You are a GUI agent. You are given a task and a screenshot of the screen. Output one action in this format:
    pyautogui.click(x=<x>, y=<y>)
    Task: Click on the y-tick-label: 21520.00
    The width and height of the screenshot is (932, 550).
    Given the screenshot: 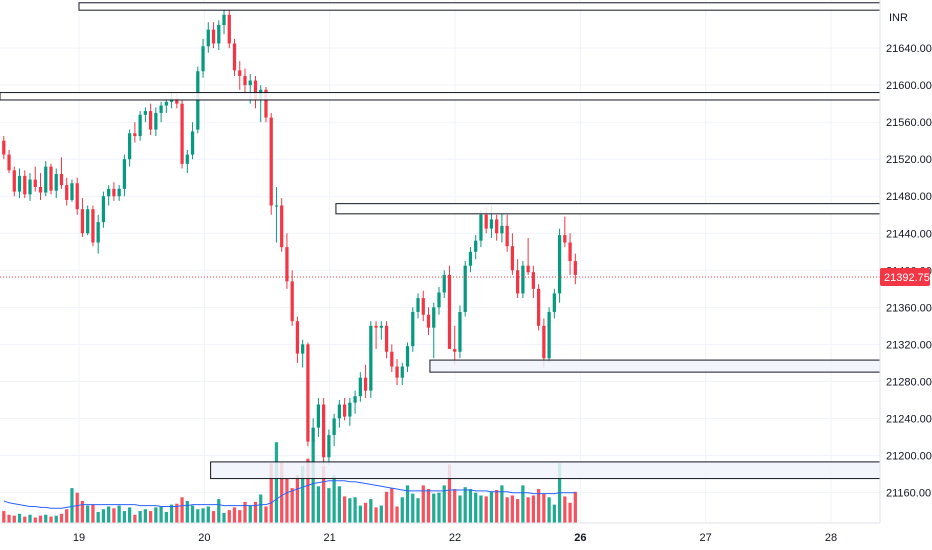 What is the action you would take?
    pyautogui.click(x=909, y=160)
    